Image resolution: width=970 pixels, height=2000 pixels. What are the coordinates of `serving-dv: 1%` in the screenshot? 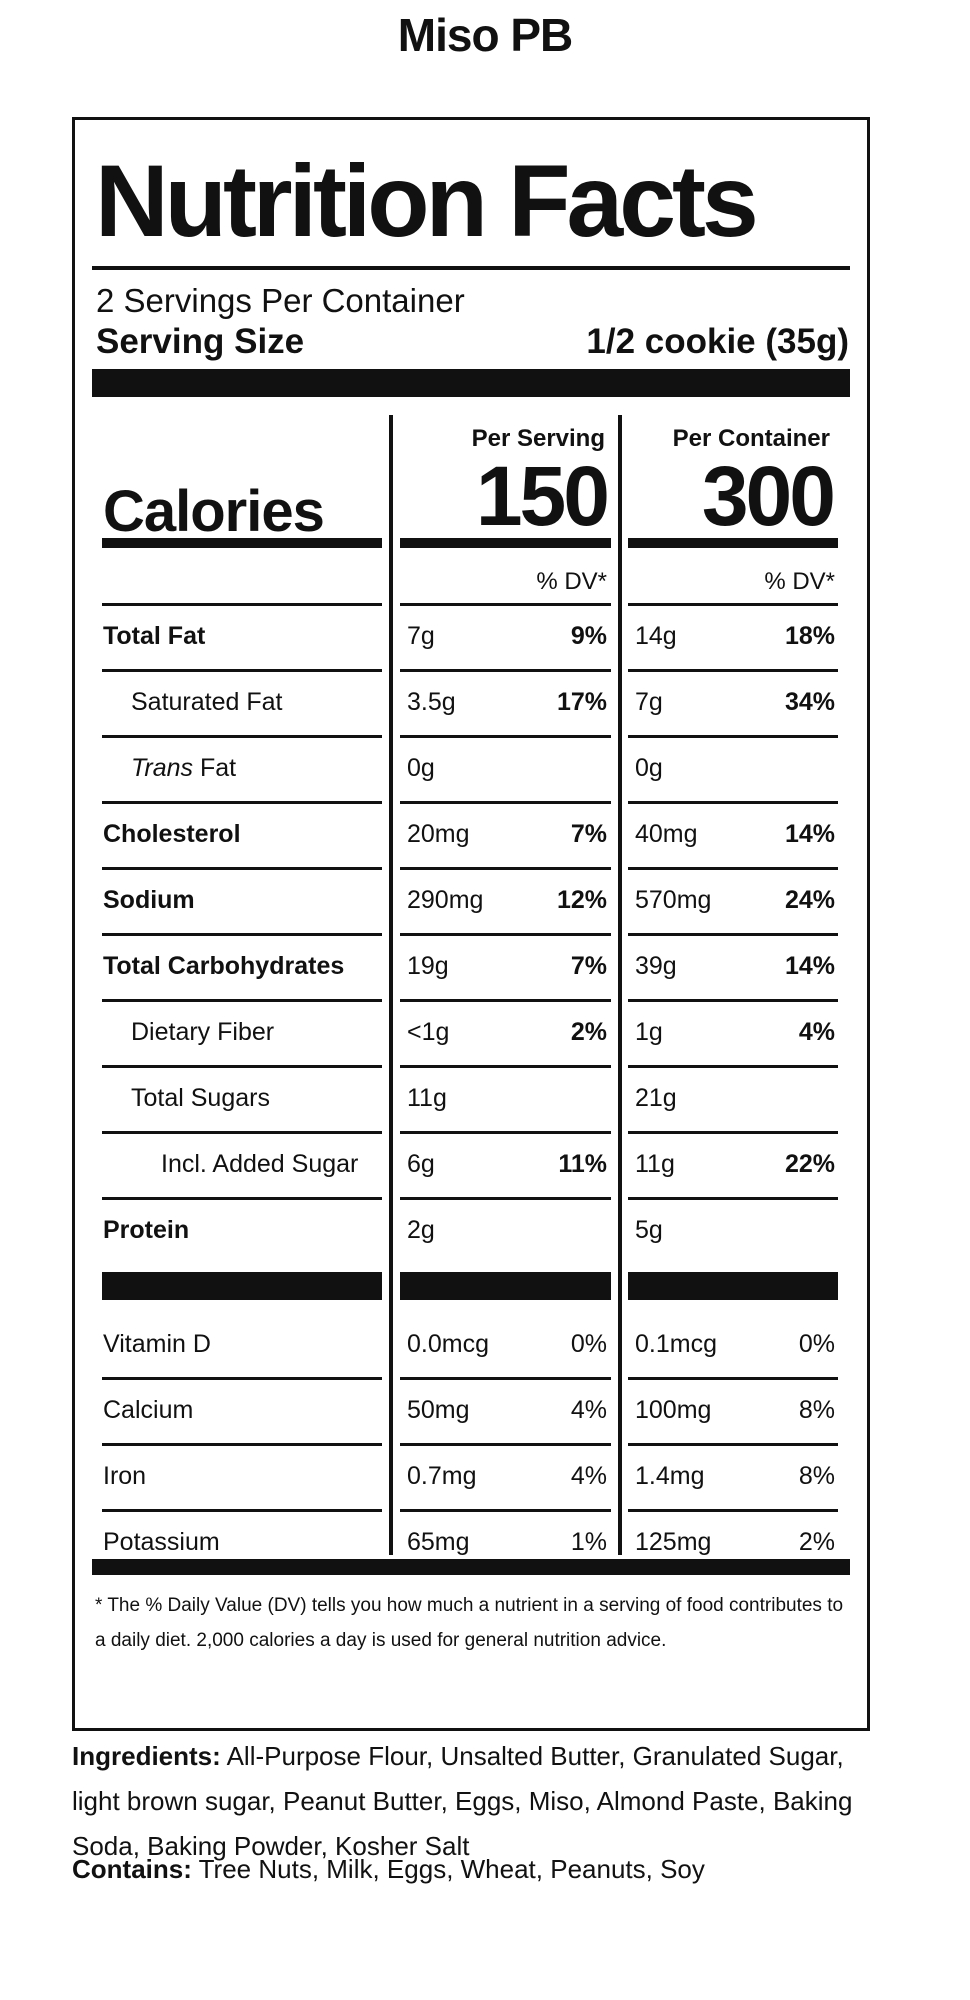 It's located at (588, 1542).